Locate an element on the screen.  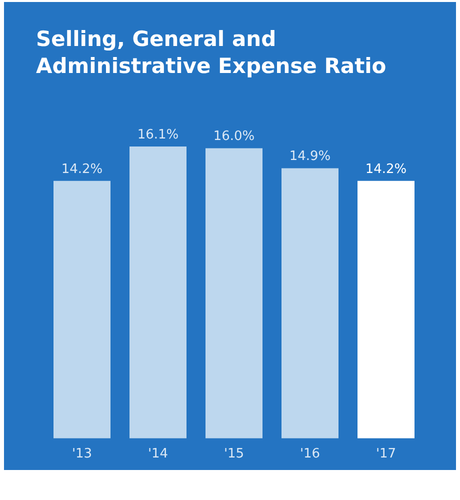
data-label: 16.1% is located at coordinates (158, 134).